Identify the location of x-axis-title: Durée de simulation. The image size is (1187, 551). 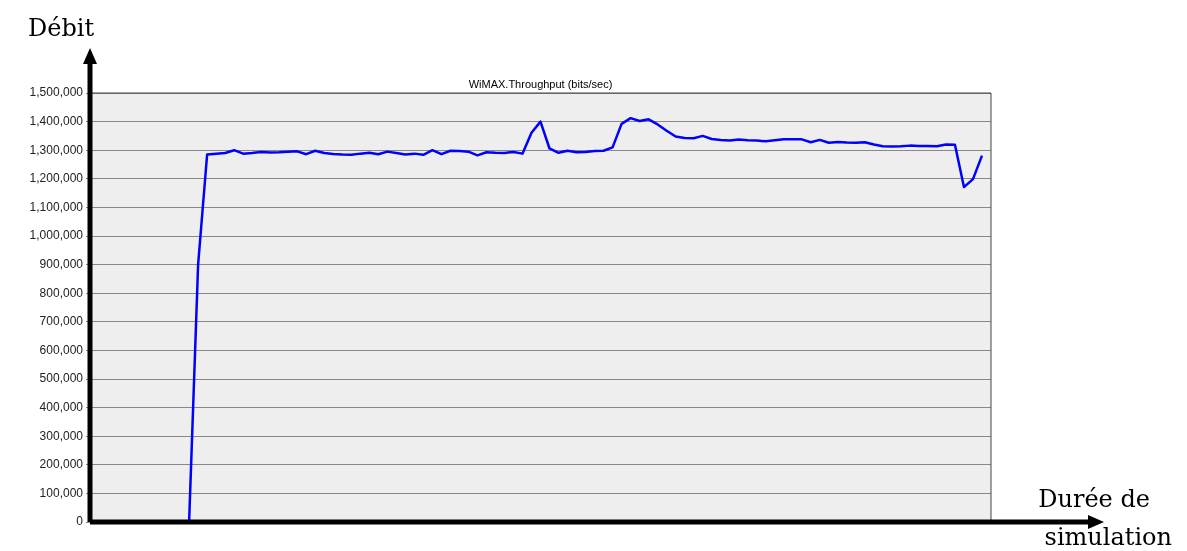
(1105, 518).